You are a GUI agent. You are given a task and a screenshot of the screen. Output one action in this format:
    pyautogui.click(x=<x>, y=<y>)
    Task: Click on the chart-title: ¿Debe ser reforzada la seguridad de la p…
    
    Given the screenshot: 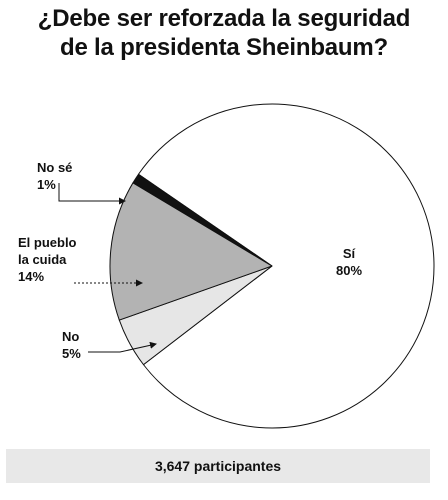 What is the action you would take?
    pyautogui.click(x=224, y=33)
    